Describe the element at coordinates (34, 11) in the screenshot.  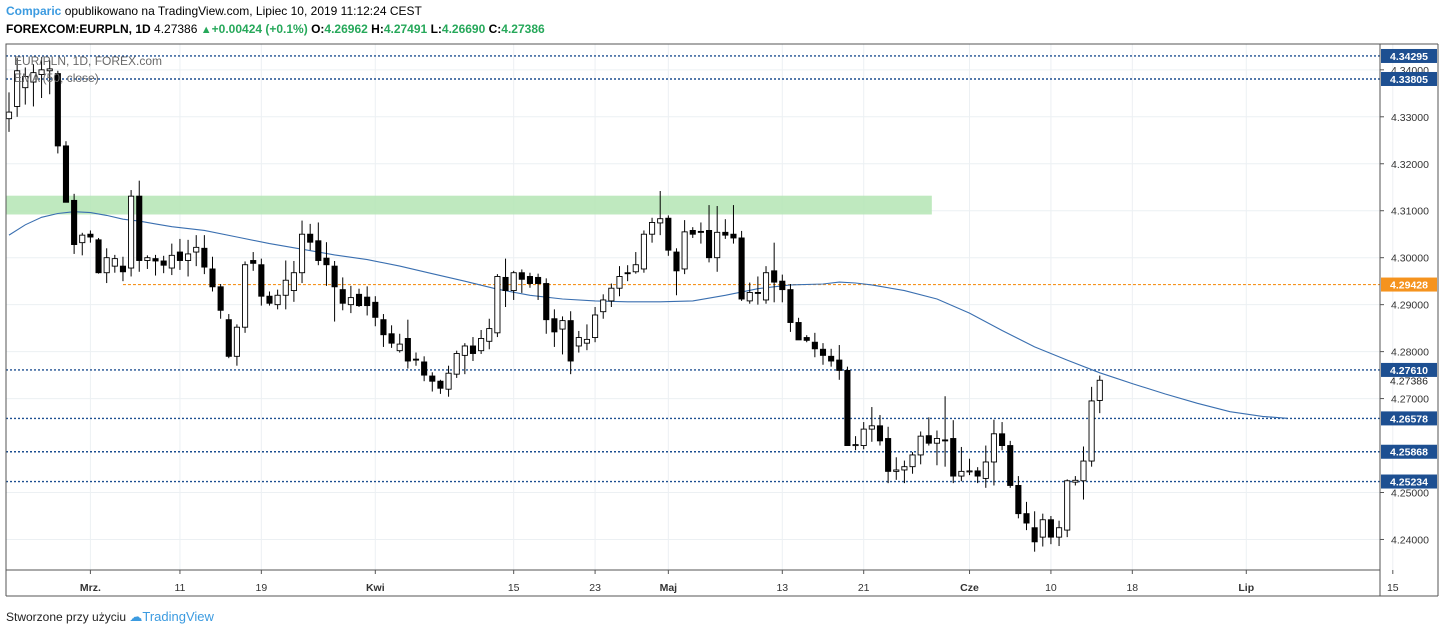
I see `publisher-name: Comparic` at that location.